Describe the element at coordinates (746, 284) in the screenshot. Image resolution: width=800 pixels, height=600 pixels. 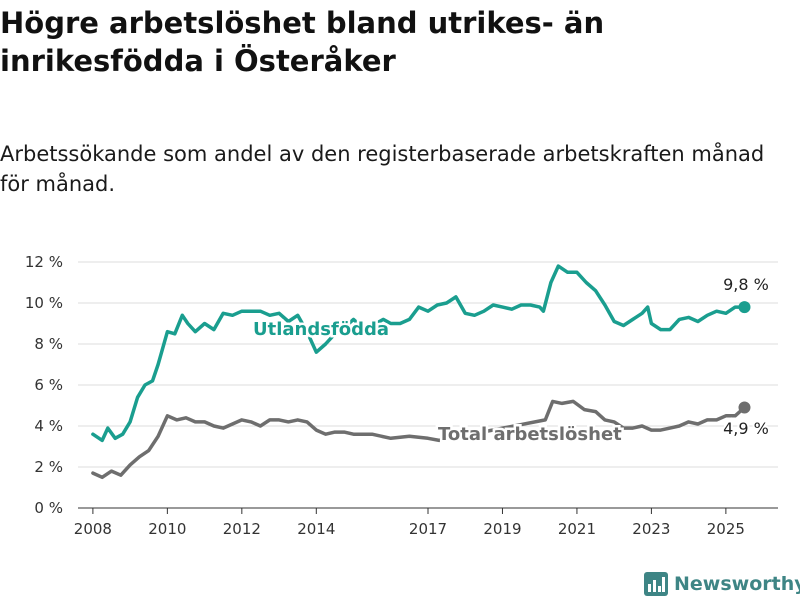
I see `end-value-utlandsfodda: 9,8 %` at that location.